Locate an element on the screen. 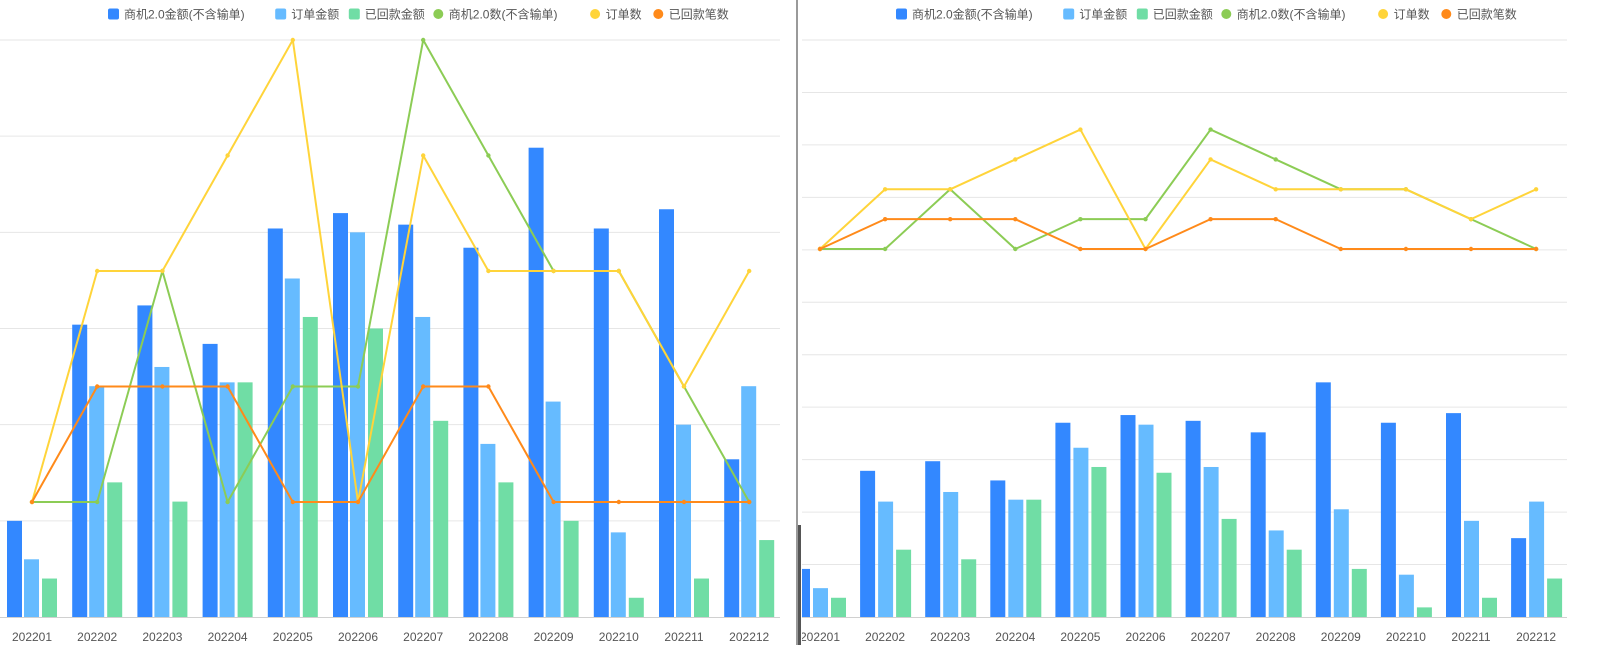 This screenshot has height=645, width=1597. right-x-tick-202208: 202208 is located at coordinates (1276, 637).